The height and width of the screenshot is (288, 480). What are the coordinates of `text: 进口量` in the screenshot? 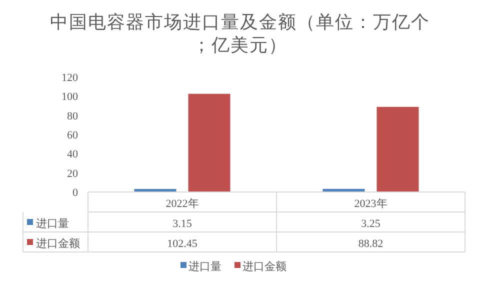 It's located at (52, 224).